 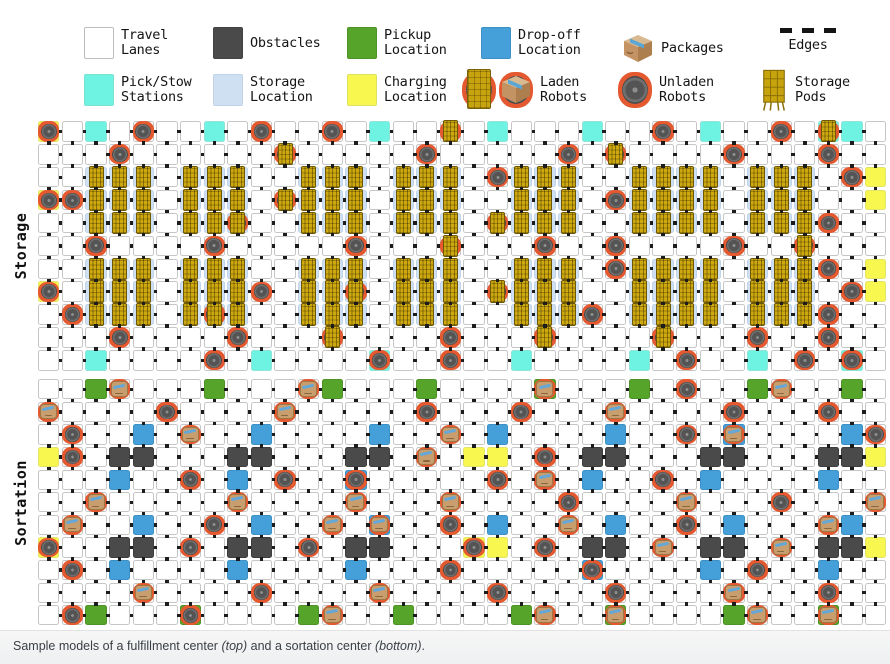 I want to click on legend-label: Pick/Stow Stations, so click(x=156, y=89).